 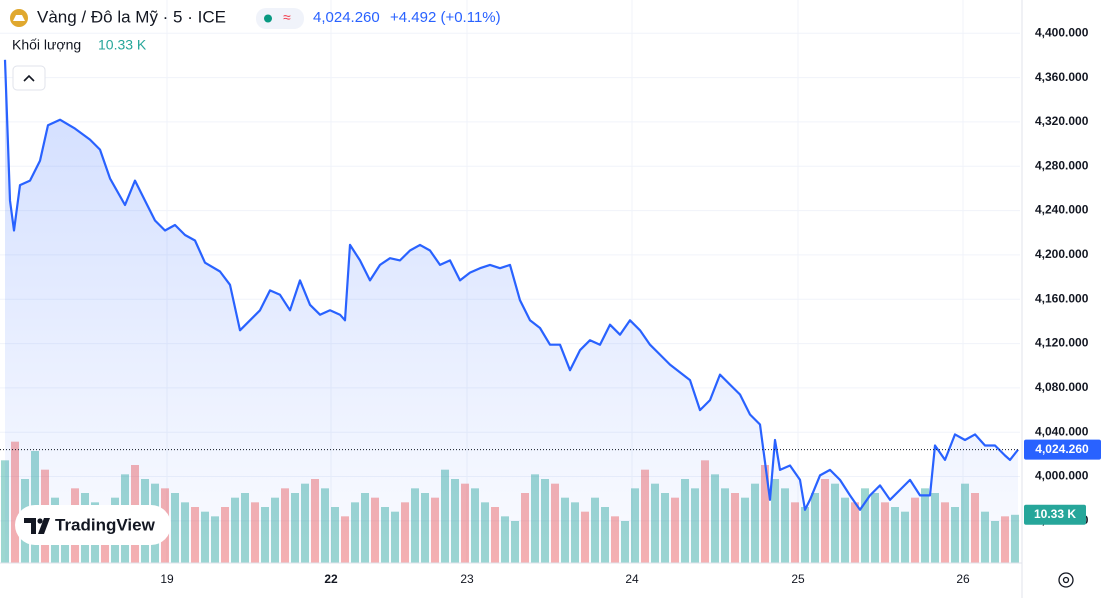 I want to click on header-change: +4.492 (+0.11%), so click(x=445, y=17).